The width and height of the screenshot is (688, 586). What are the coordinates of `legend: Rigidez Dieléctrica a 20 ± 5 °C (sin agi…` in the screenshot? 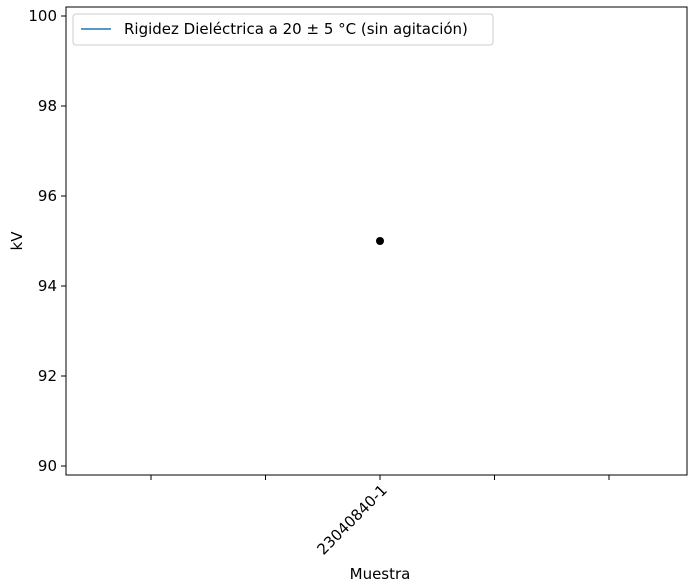 It's located at (283, 29).